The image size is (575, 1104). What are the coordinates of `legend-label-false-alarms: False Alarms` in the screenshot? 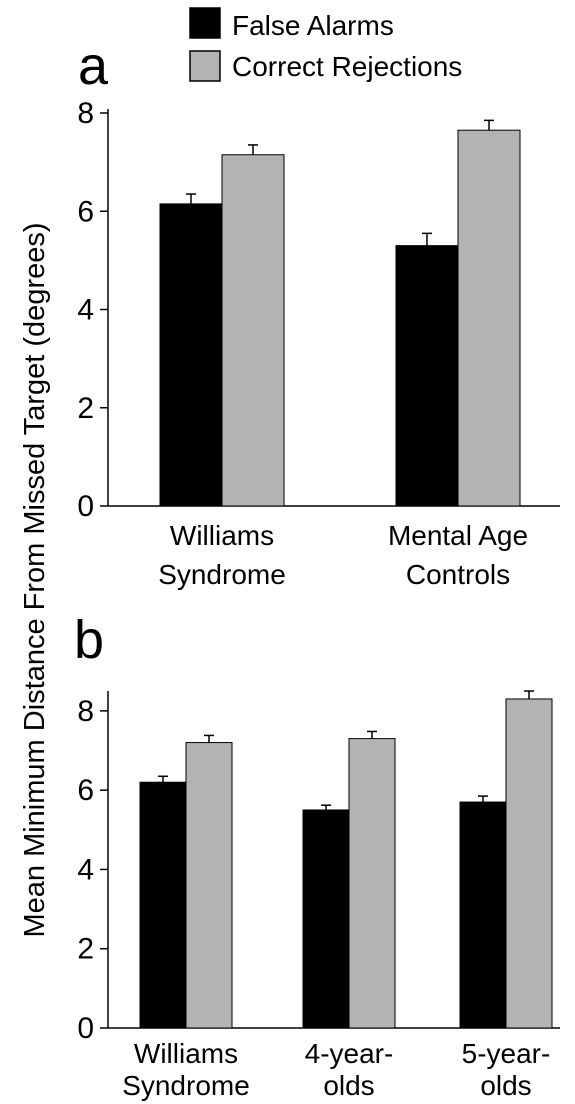 It's located at (313, 25).